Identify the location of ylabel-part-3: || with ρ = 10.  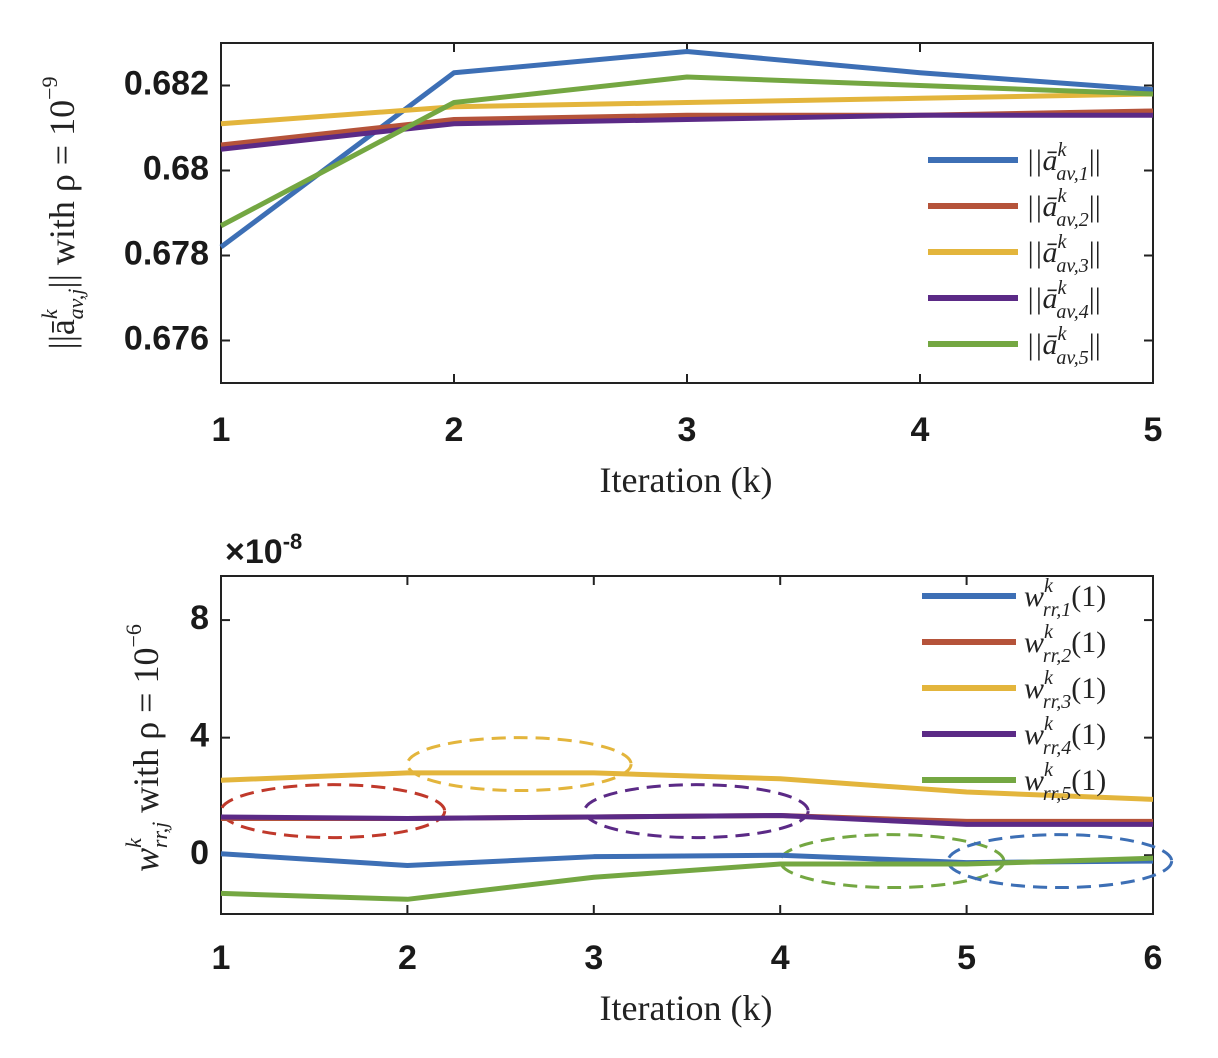
(62, 194).